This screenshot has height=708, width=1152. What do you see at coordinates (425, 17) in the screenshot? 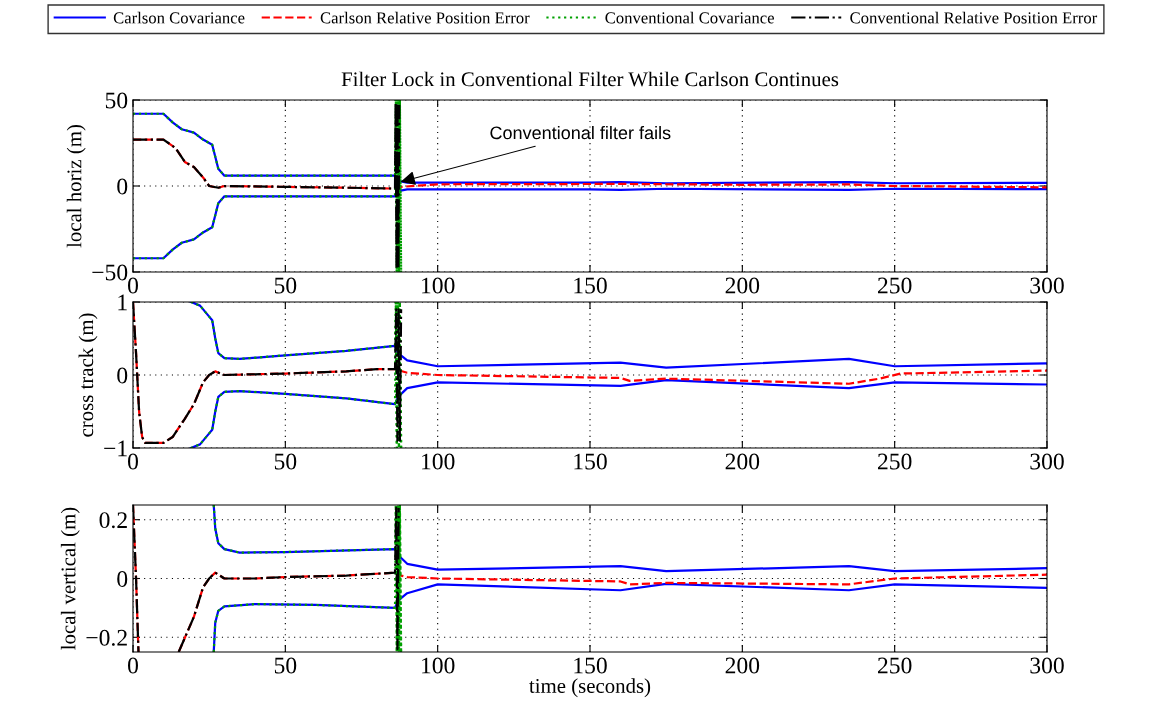
I see `legend-label: Carlson Relative Position Error` at bounding box center [425, 17].